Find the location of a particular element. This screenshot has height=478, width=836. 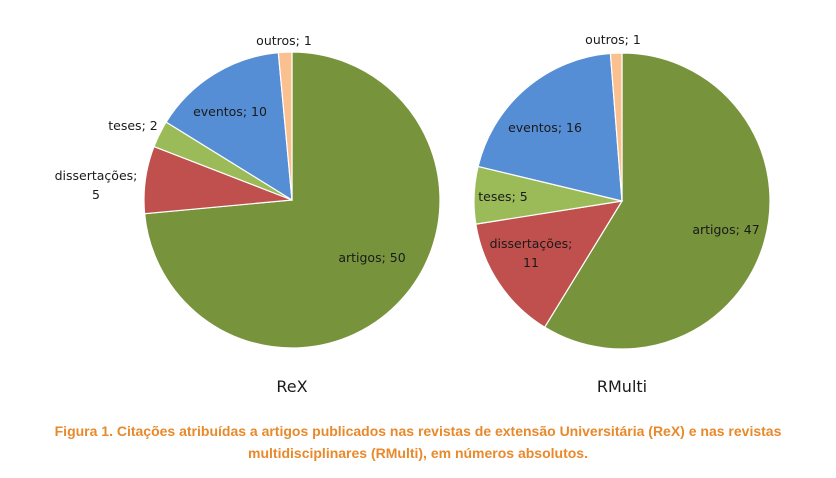

chart-title-2: RMulti is located at coordinates (622, 386).